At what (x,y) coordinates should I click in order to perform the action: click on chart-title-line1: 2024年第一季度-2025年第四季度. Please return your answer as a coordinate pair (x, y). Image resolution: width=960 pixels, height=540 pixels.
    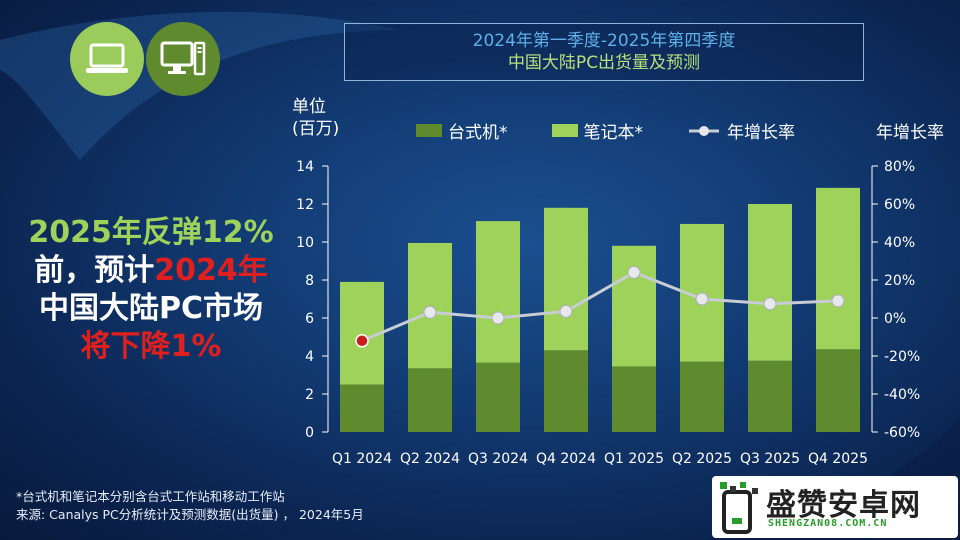
    Looking at the image, I should click on (604, 41).